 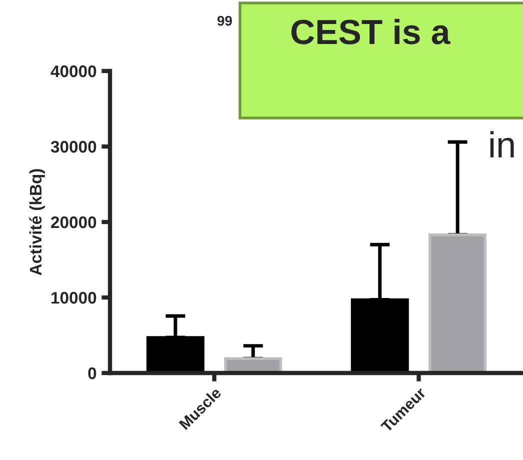 I want to click on y-tick-label: 10000, so click(x=74, y=298).